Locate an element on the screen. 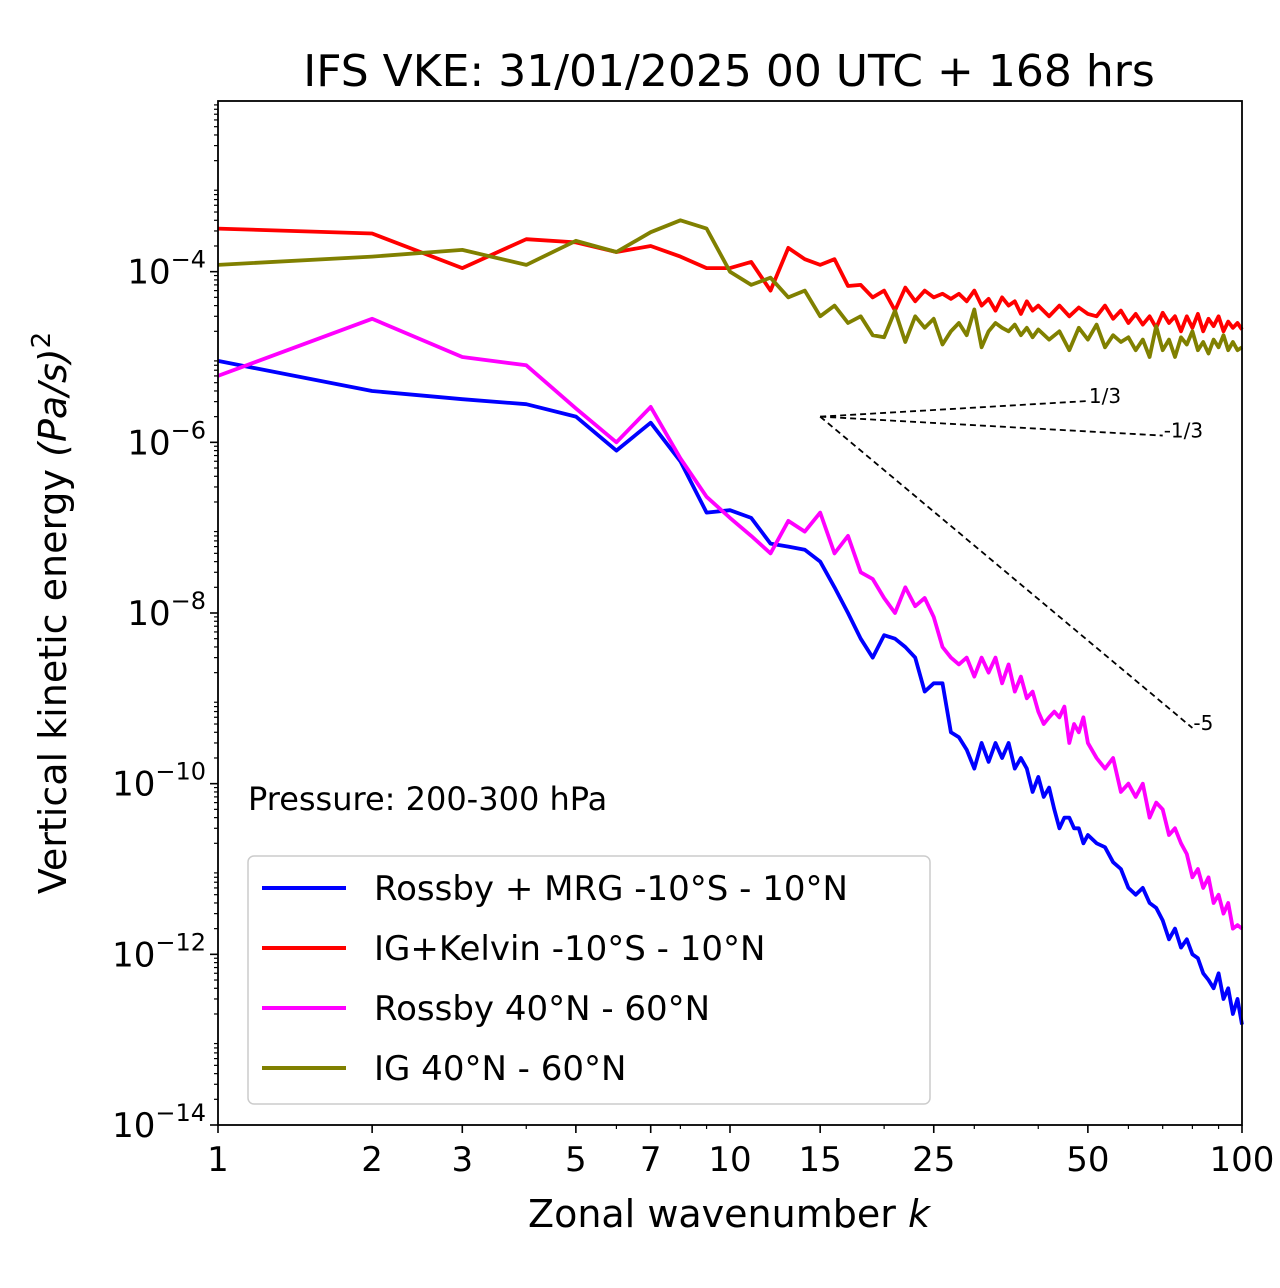  slope-label-2: -5 is located at coordinates (1203, 723).